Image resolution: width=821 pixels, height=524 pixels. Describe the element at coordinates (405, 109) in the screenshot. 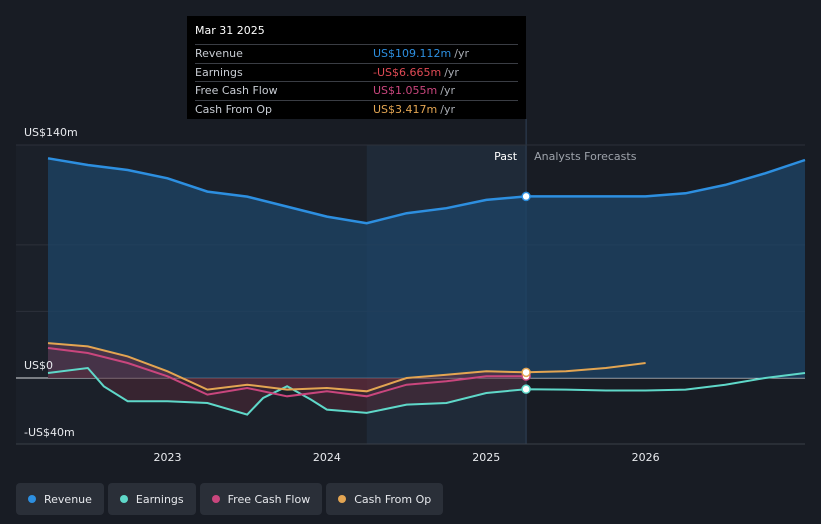

I see `tooltip-value: US$3.417m` at that location.